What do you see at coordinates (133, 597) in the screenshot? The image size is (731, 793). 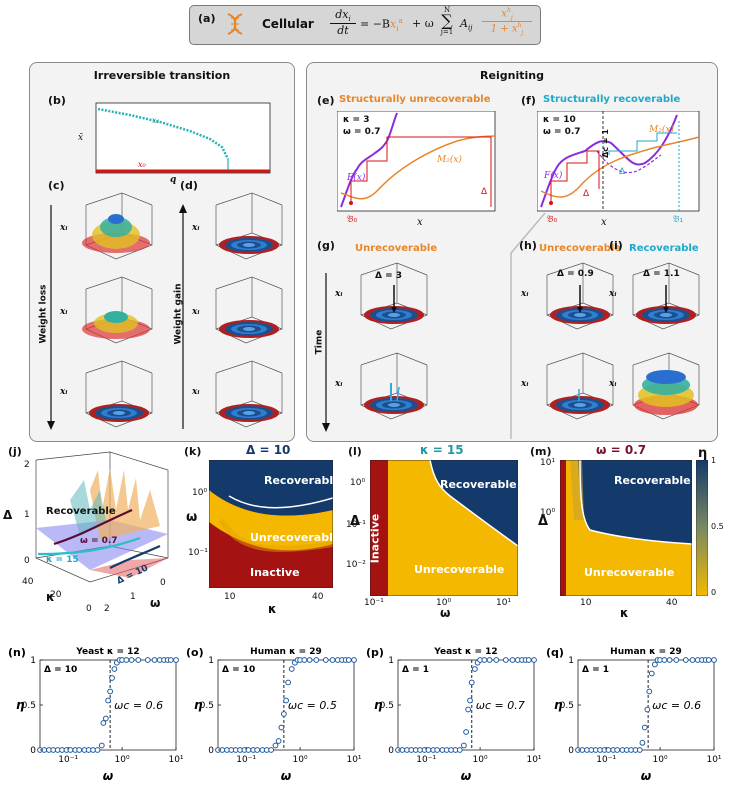 I see `panel-j-wtick-1: 1` at bounding box center [133, 597].